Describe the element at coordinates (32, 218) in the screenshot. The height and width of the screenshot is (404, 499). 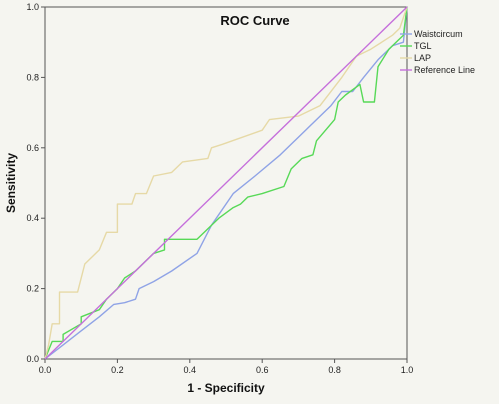
I see `y-tick-label: 0.4` at that location.